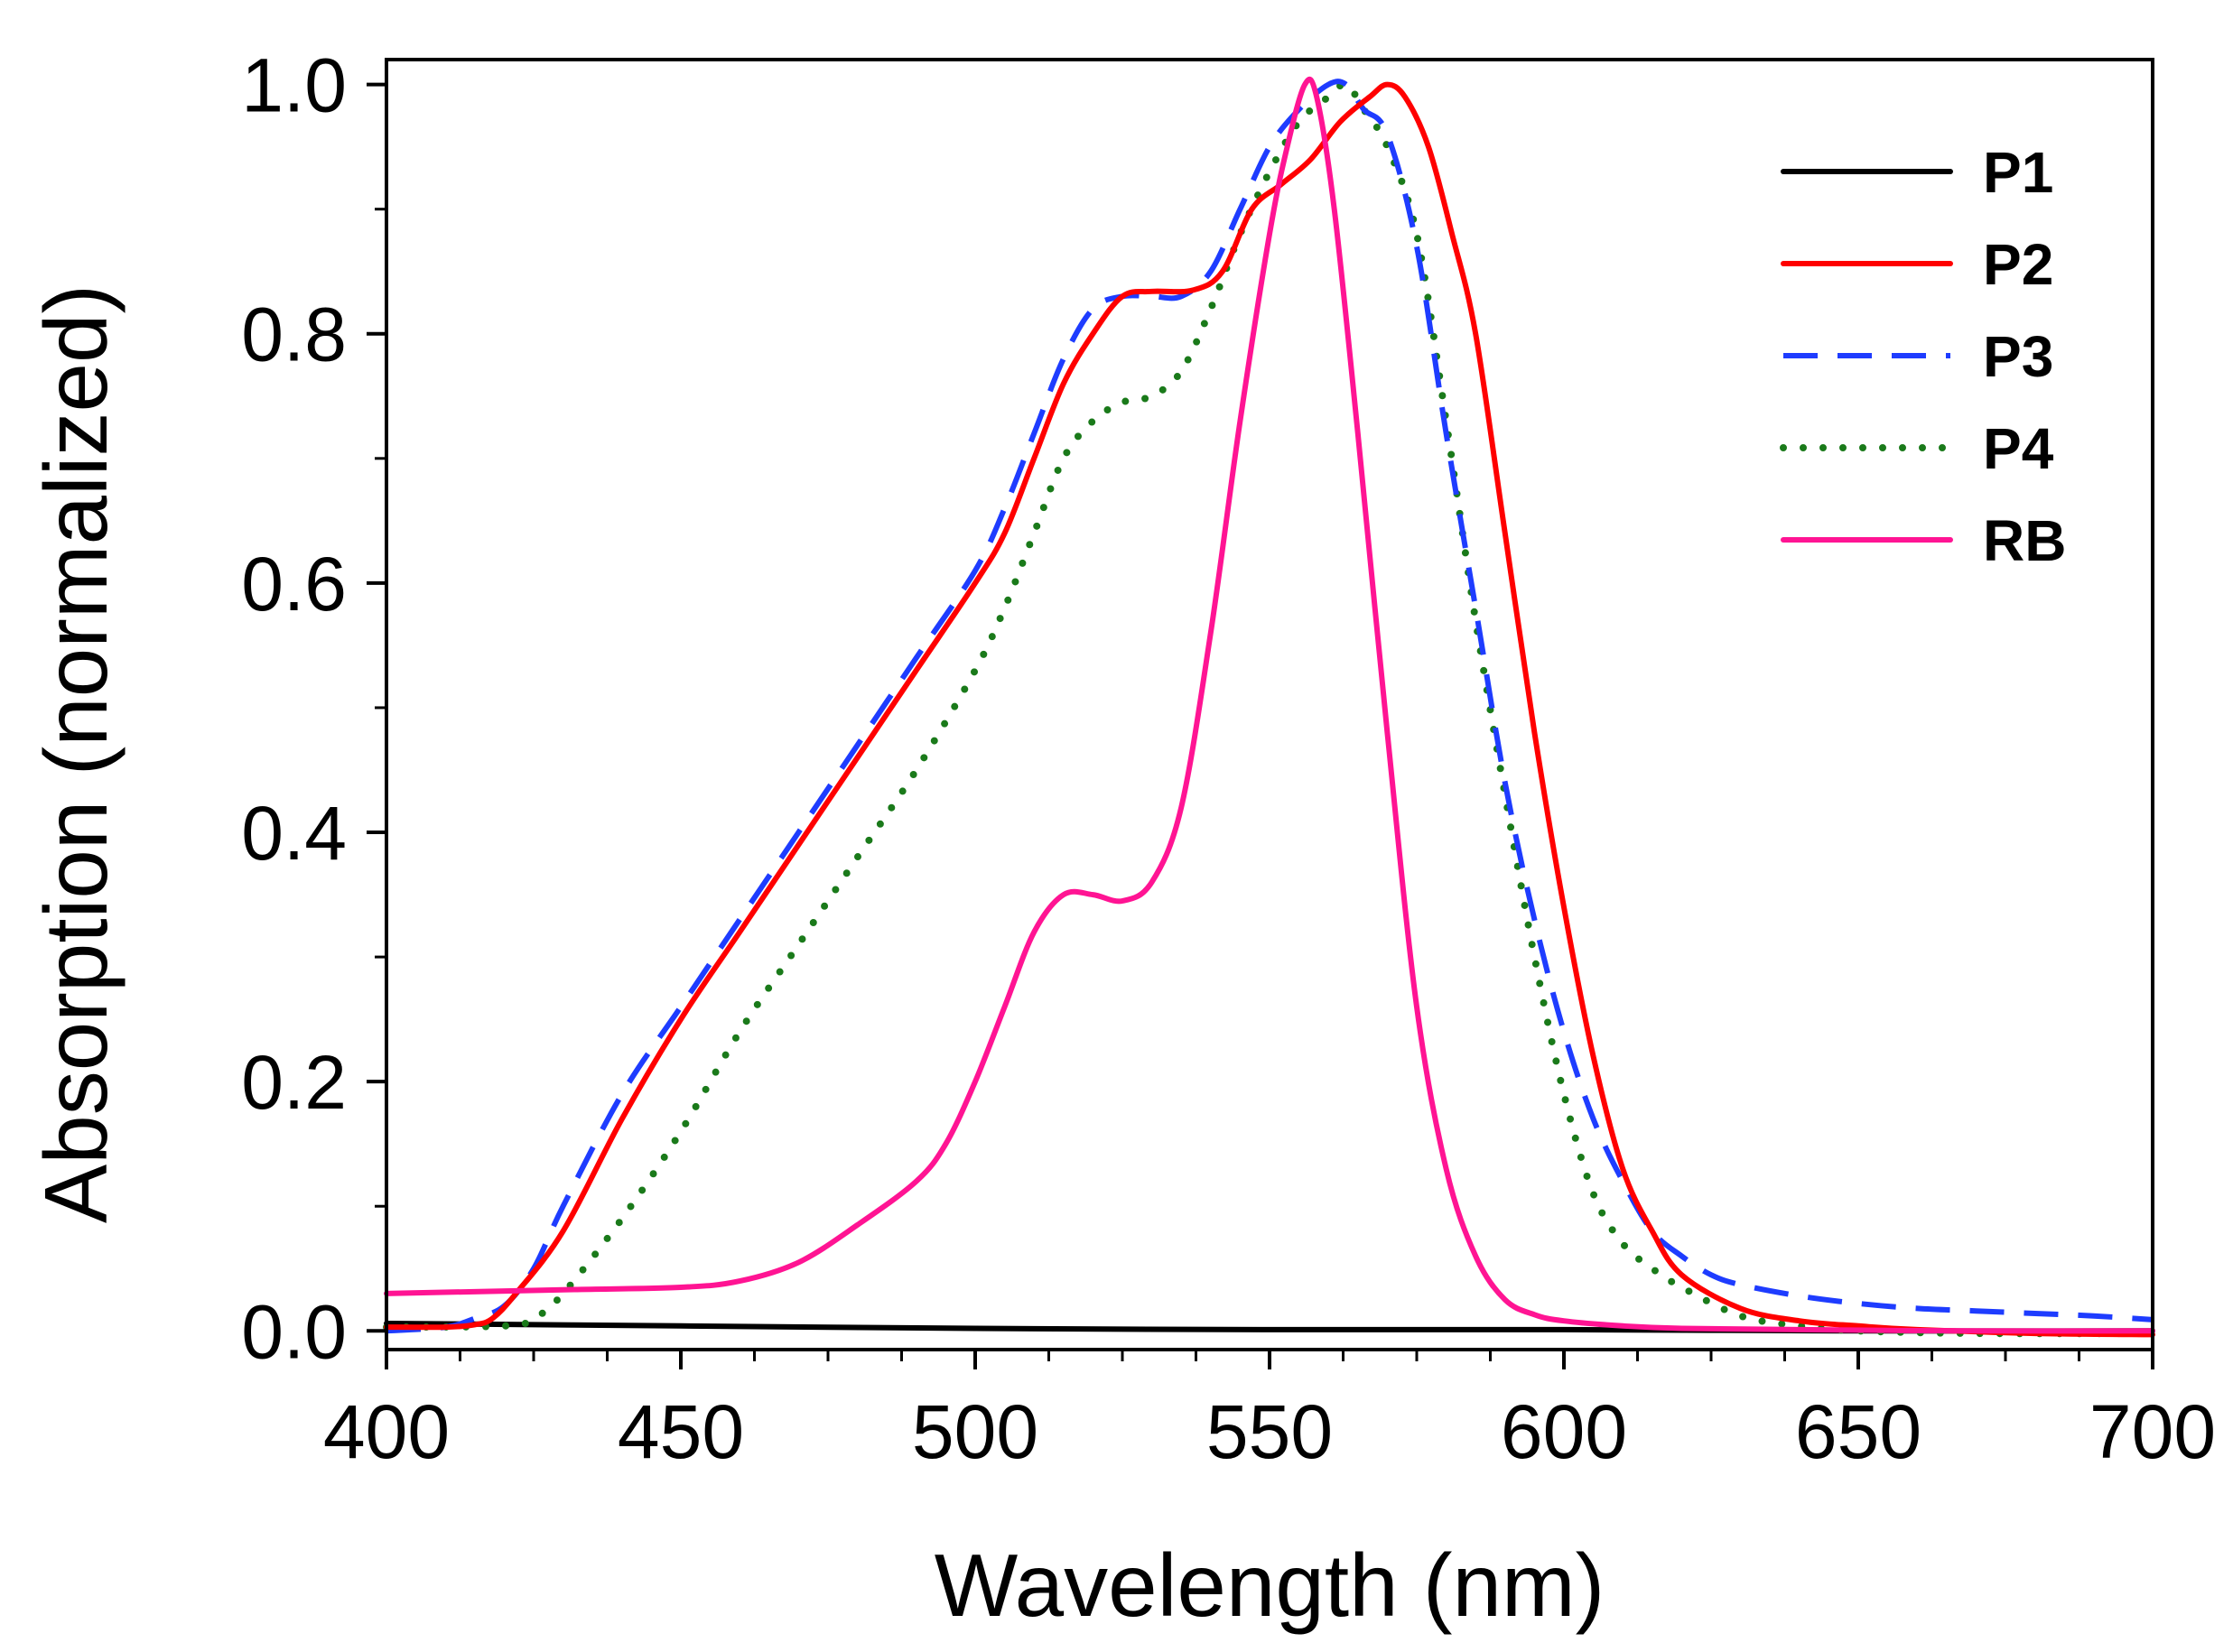 Image resolution: width=2233 pixels, height=1652 pixels. What do you see at coordinates (294, 334) in the screenshot?
I see `y-tick-label: 0.8` at bounding box center [294, 334].